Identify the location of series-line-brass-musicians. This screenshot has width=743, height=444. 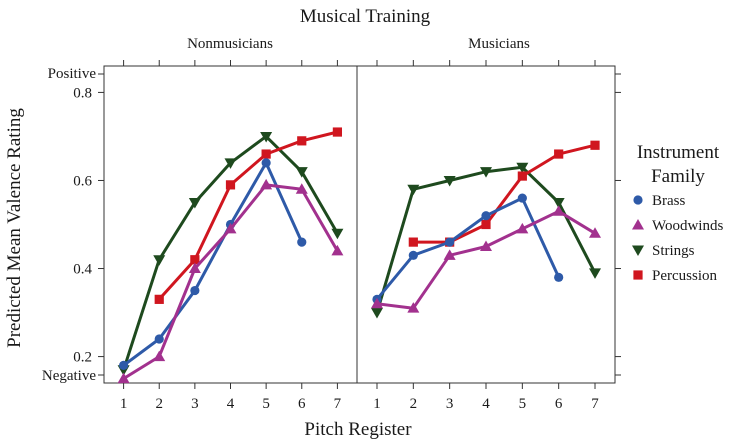
(468, 248).